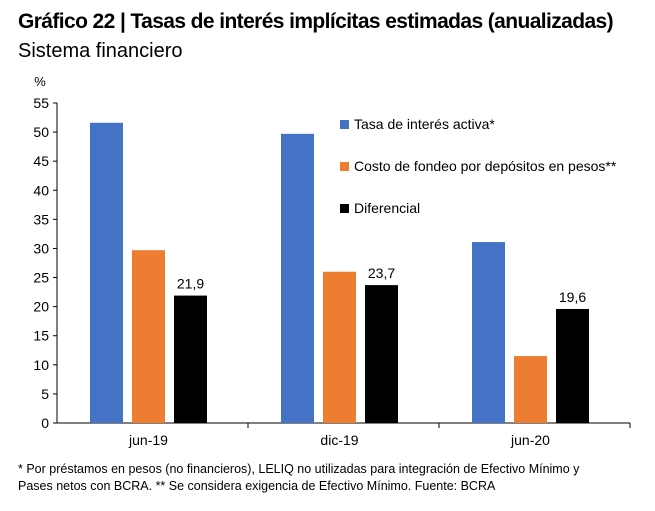 The height and width of the screenshot is (511, 655). What do you see at coordinates (148, 440) in the screenshot?
I see `x-tick-label: jun-19` at bounding box center [148, 440].